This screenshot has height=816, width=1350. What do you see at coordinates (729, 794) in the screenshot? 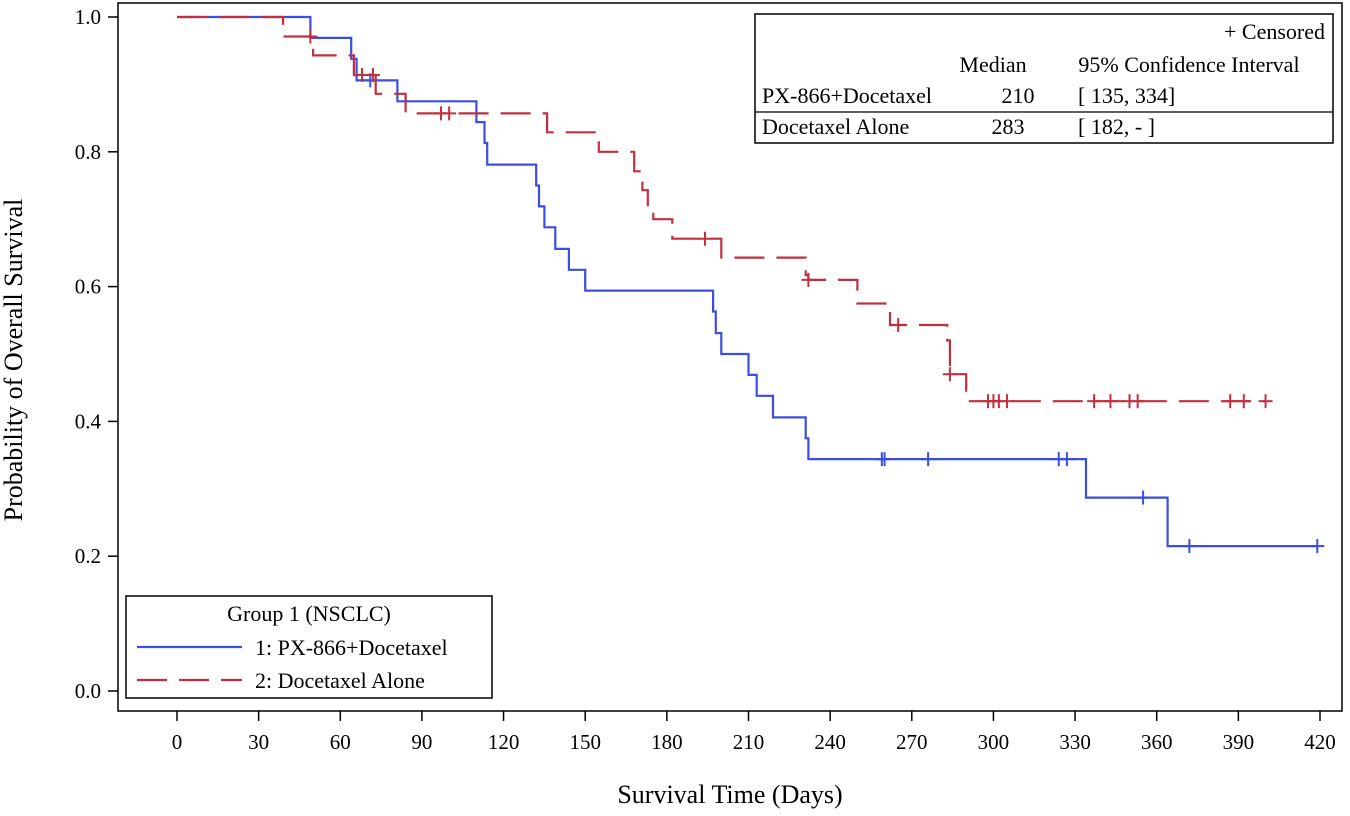
I see `x-axis-title: Survival Time (Days)` at bounding box center [729, 794].